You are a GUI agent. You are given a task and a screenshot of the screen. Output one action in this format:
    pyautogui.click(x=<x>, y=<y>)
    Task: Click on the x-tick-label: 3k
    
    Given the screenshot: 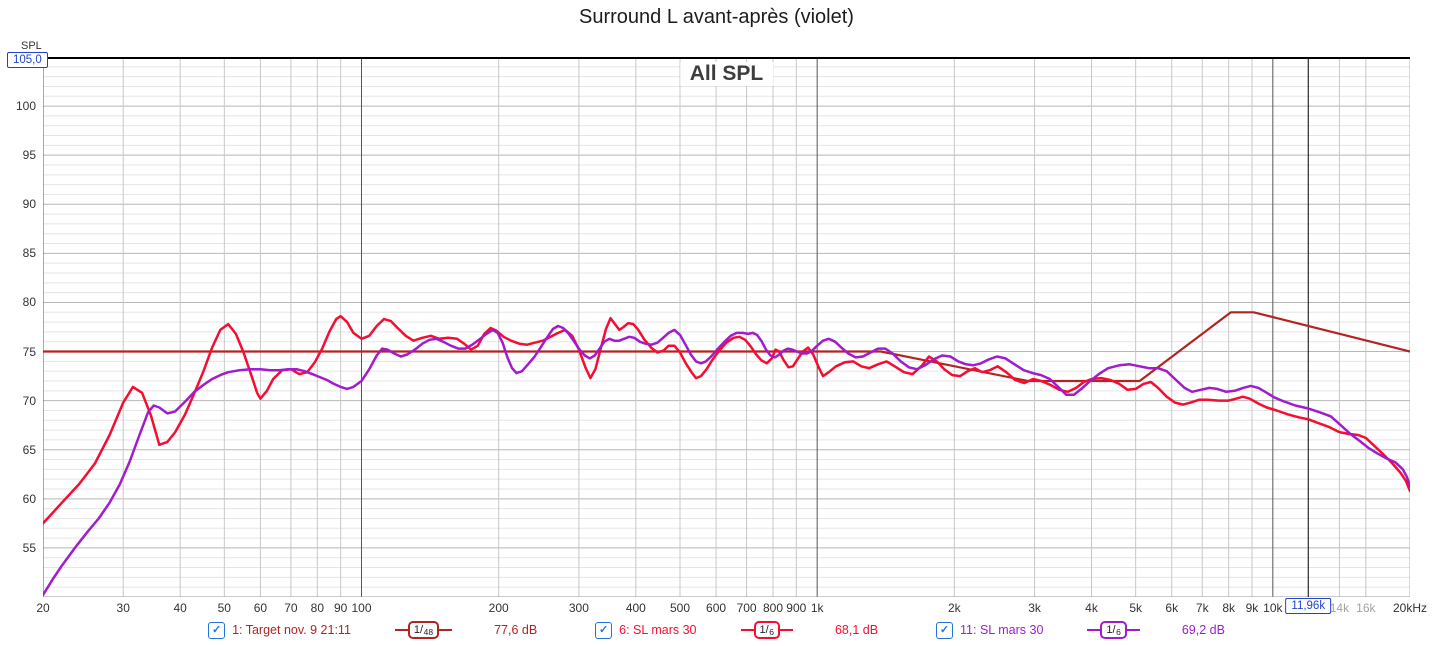 What is the action you would take?
    pyautogui.click(x=1034, y=608)
    